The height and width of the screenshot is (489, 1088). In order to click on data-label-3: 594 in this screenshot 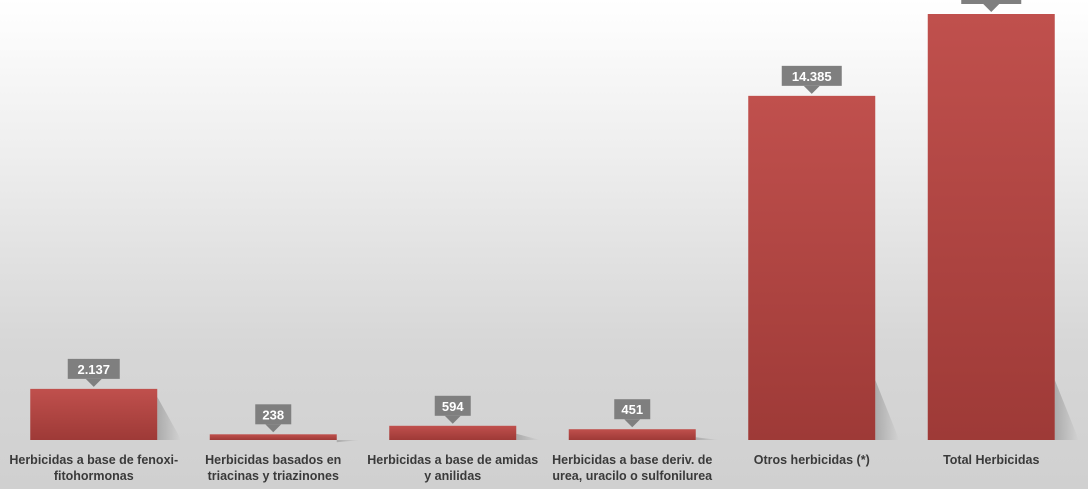, I will do `click(452, 409)`.